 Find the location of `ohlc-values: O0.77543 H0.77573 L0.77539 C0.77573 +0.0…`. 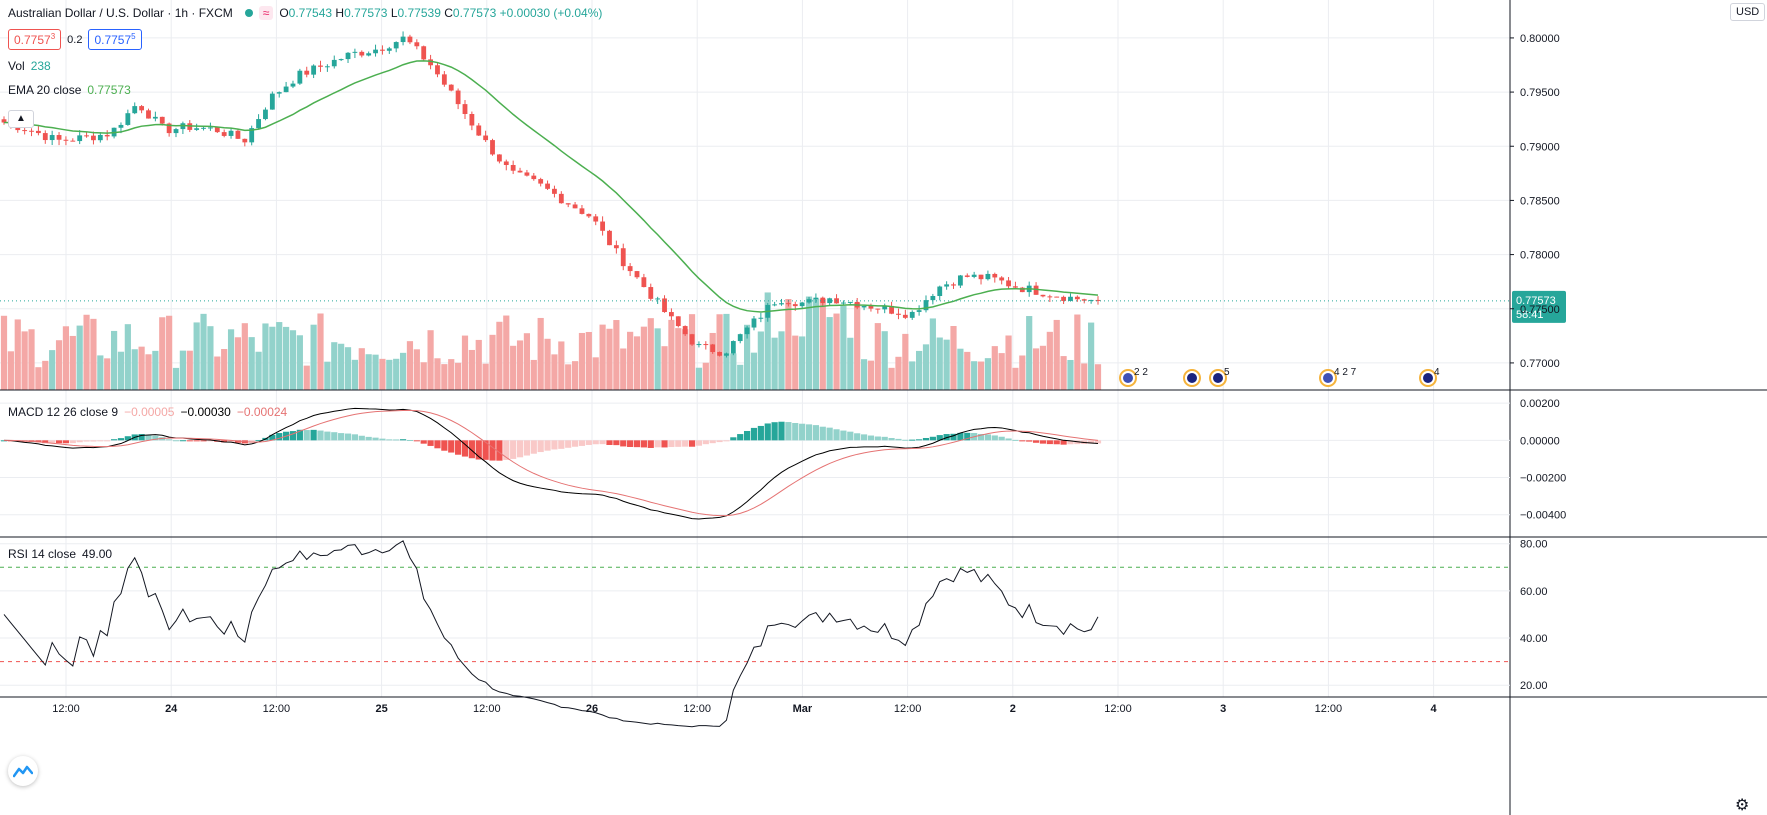

ohlc-values: O0.77543 H0.77573 L0.77539 C0.77573 +0.0… is located at coordinates (441, 13).